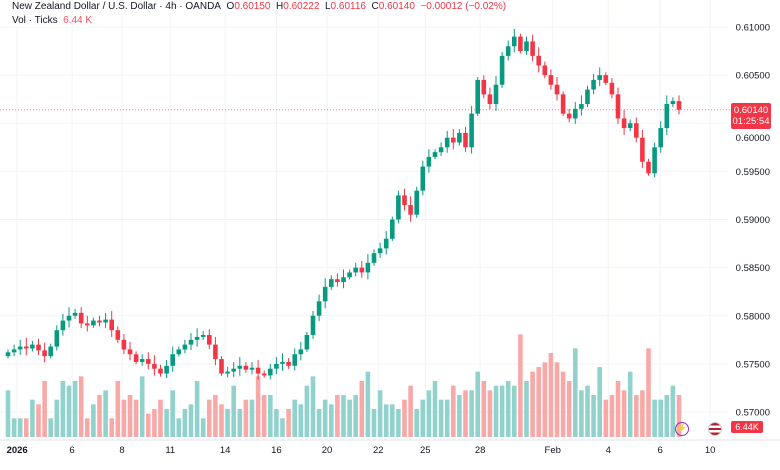  What do you see at coordinates (170, 450) in the screenshot?
I see `time-tick-label: 11` at bounding box center [170, 450].